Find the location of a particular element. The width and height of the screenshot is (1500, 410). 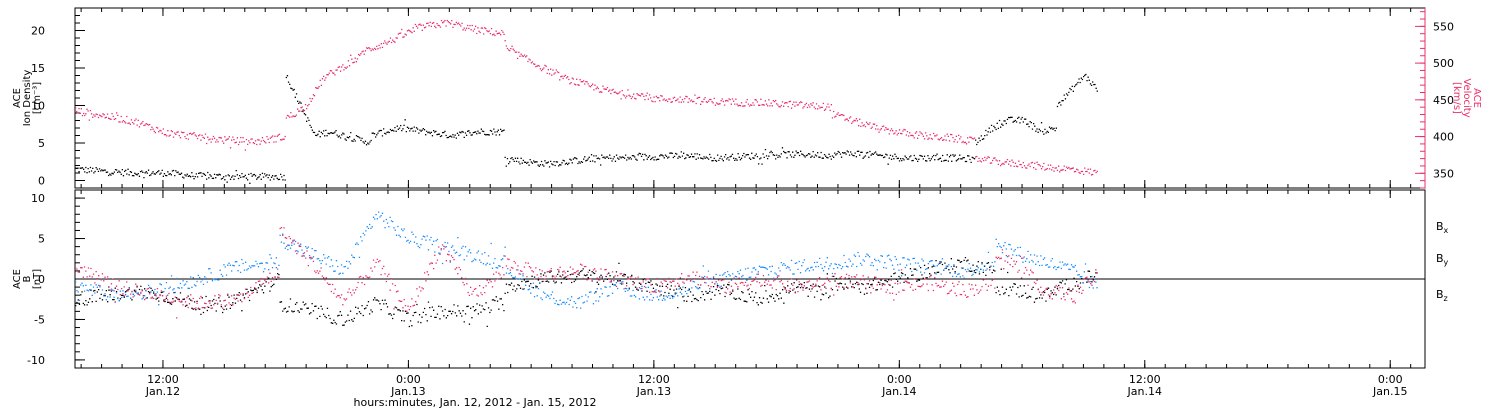

density-tick-label: 15 is located at coordinates (38, 68).